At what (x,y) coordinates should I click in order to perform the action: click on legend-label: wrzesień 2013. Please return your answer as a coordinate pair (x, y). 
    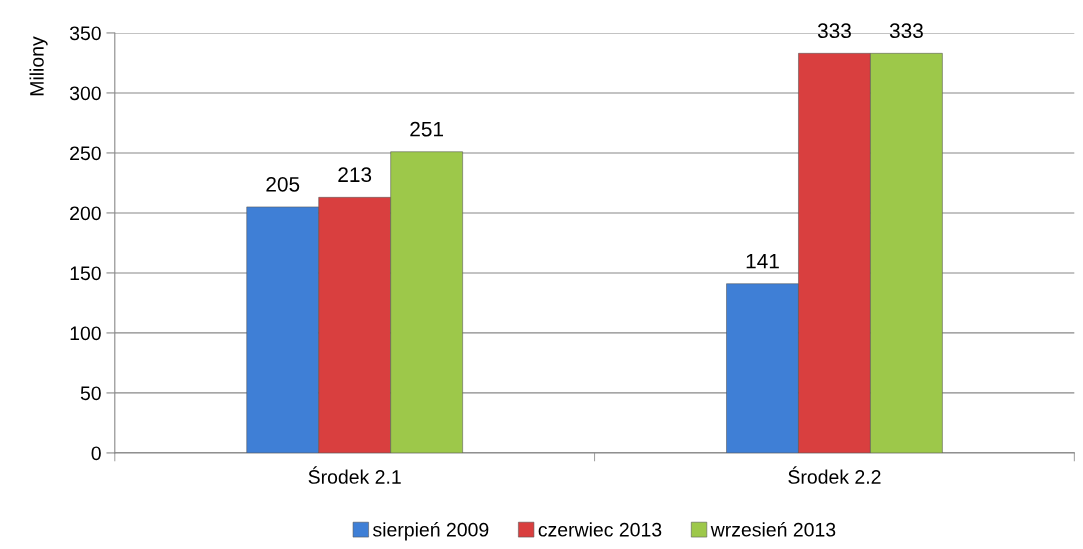
    Looking at the image, I should click on (773, 529).